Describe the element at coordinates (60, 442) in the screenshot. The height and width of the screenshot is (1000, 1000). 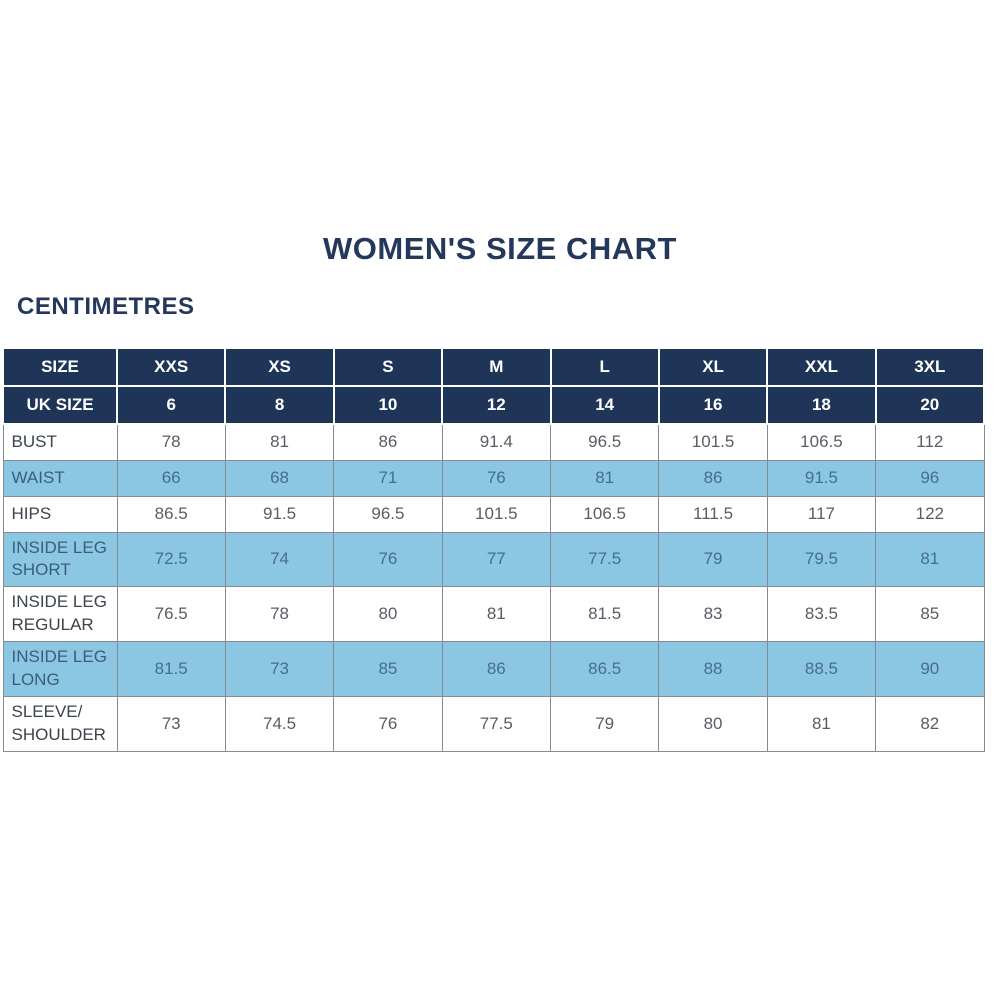
I see `row-label: BUST` at that location.